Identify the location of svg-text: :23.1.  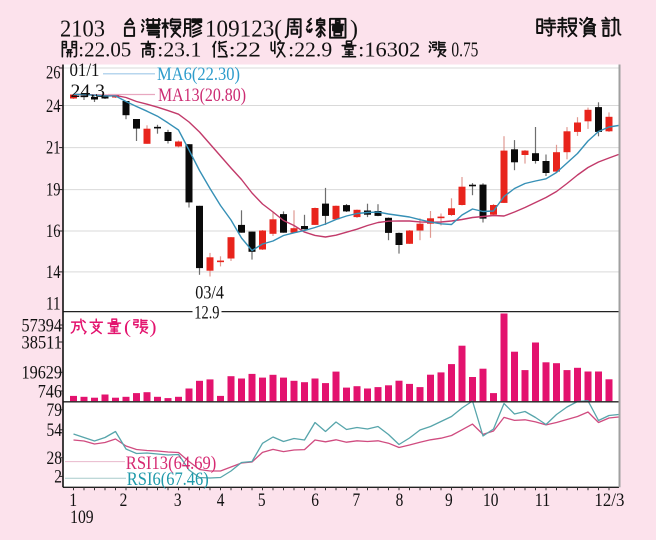
(179, 50).